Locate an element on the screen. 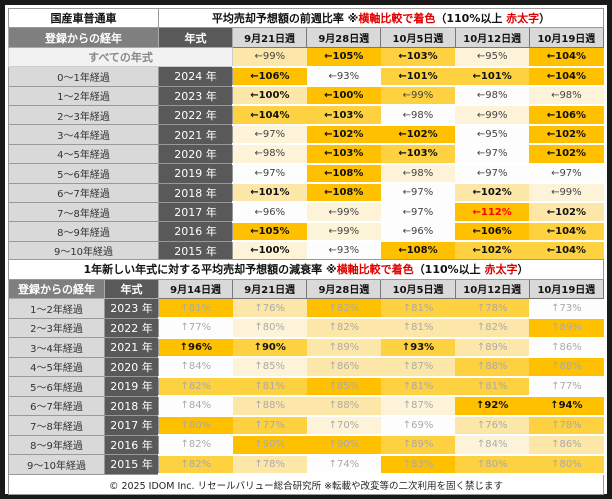 Image resolution: width=612 pixels, height=499 pixels. age-label: 5～6年経過 is located at coordinates (83, 173).